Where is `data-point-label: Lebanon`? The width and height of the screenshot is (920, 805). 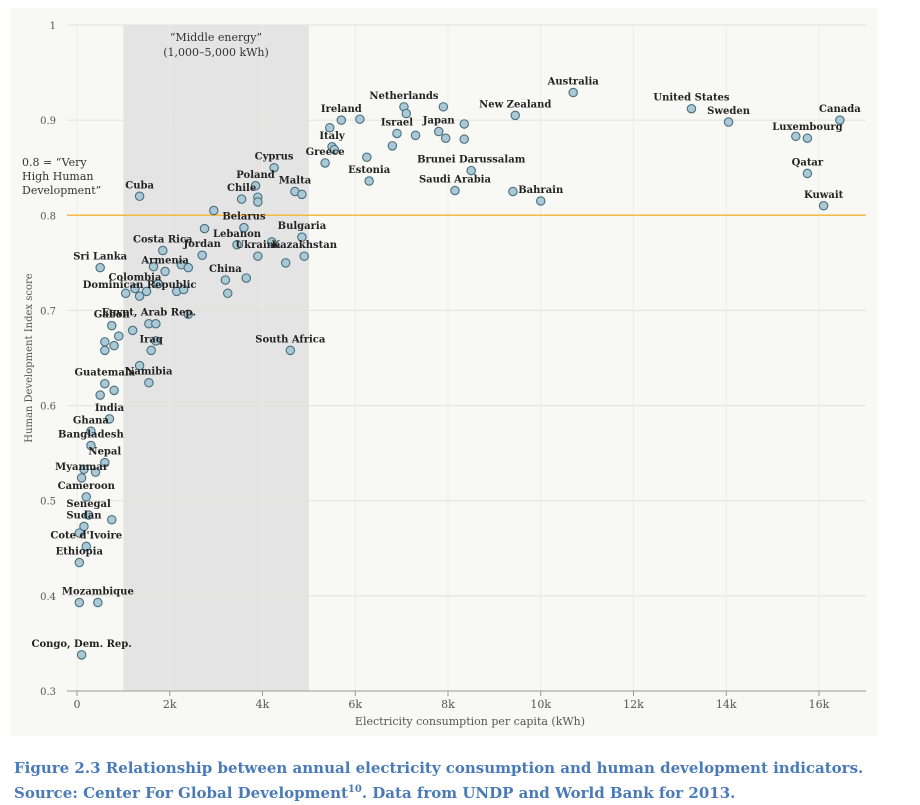
data-point-label: Lebanon is located at coordinates (237, 234).